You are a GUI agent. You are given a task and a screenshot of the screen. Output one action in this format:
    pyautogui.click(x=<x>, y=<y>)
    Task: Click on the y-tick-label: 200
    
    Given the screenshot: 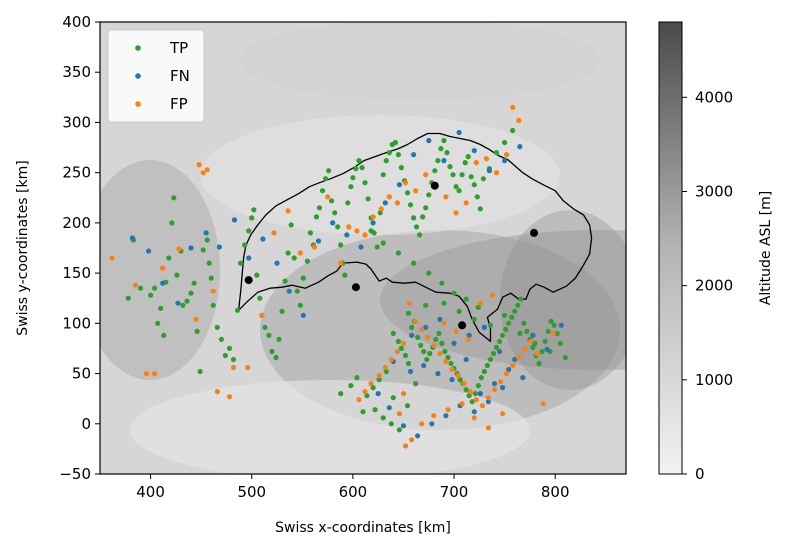 What is the action you would take?
    pyautogui.click(x=76, y=223)
    